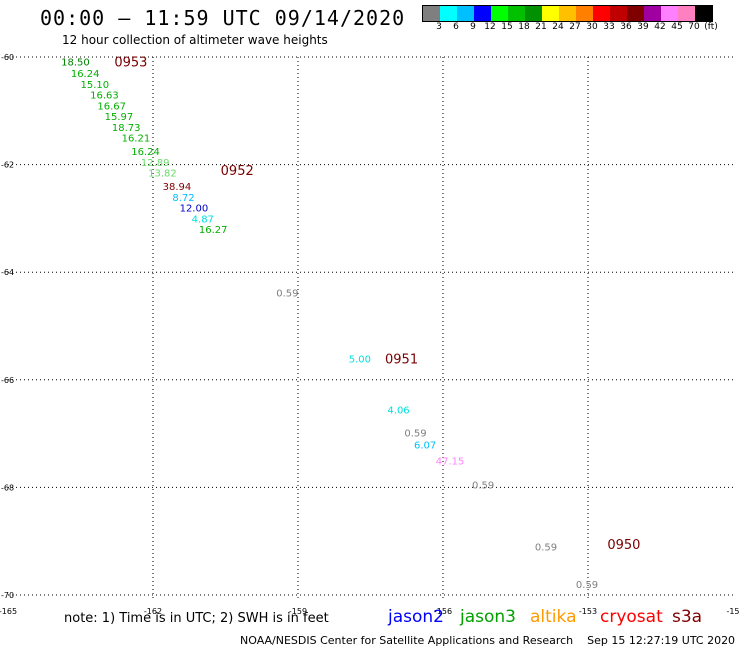  Describe the element at coordinates (541, 27) in the screenshot. I see `colorbar-label: 21` at that location.